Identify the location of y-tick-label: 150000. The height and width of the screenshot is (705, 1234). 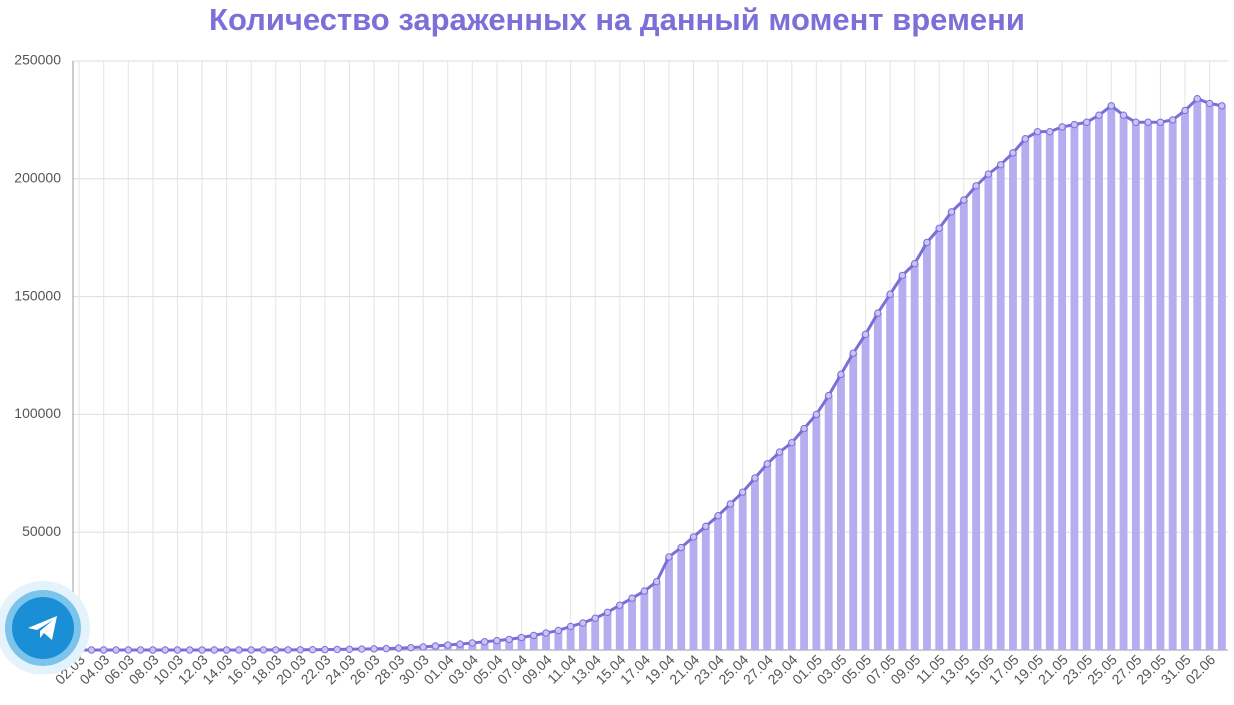
(37, 295).